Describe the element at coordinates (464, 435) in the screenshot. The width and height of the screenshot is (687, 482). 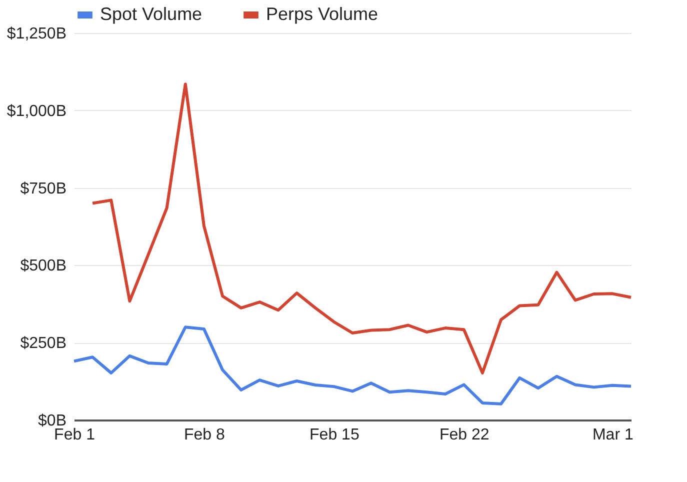
I see `x-tick-label: Feb 22` at that location.